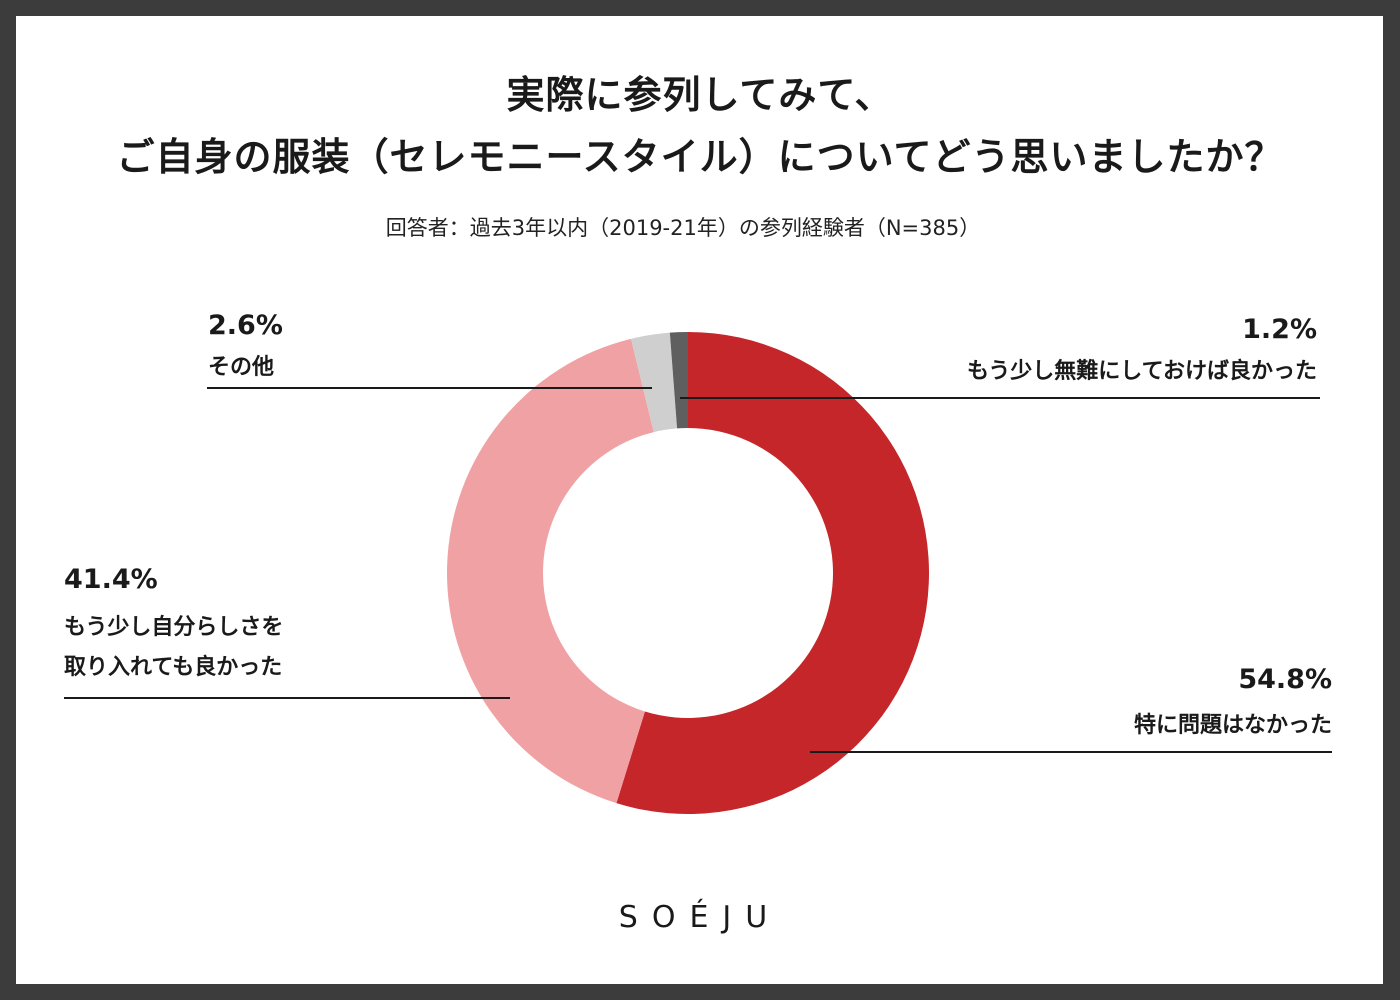 This screenshot has height=1000, width=1400. What do you see at coordinates (241, 367) in the screenshot?
I see `data-label-name-2-6: その他` at bounding box center [241, 367].